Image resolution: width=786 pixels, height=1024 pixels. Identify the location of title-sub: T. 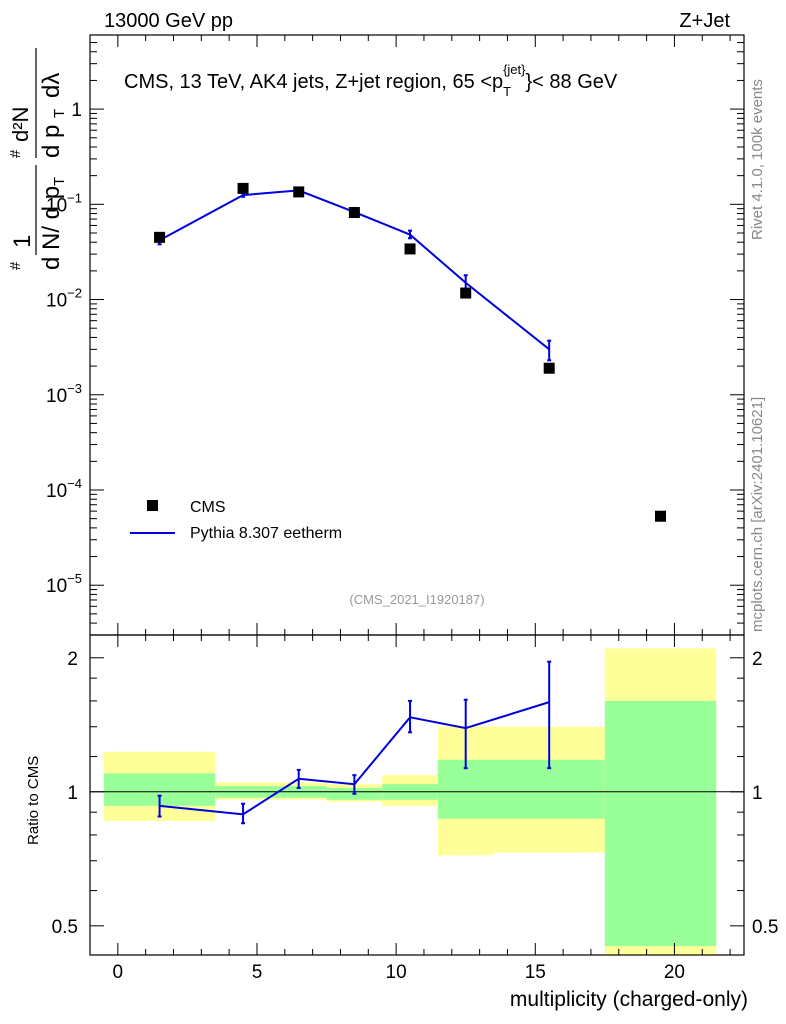
(507, 91).